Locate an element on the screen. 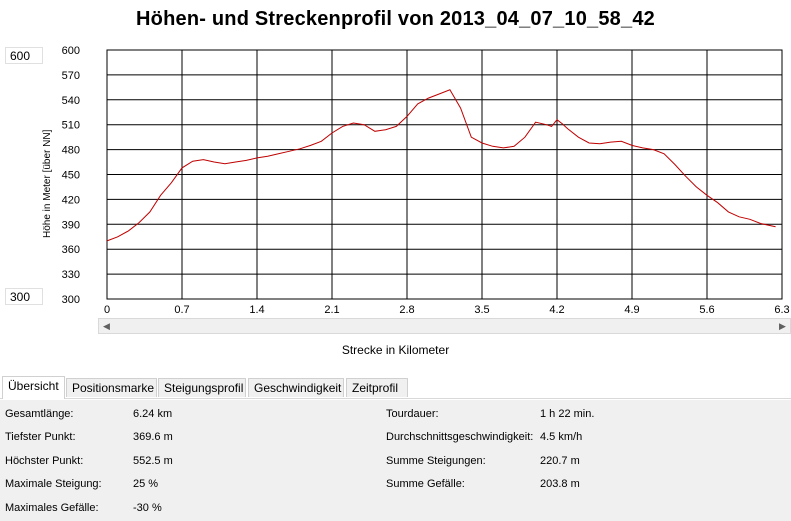 The image size is (791, 521). y-tick-label: 360 is located at coordinates (71, 250).